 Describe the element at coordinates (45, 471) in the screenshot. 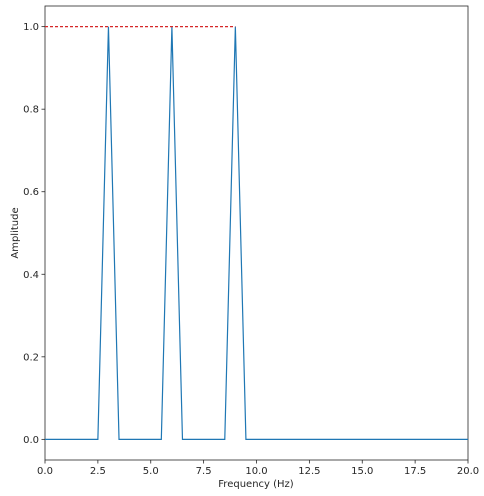

I see `x-tick-label: 0.0` at that location.